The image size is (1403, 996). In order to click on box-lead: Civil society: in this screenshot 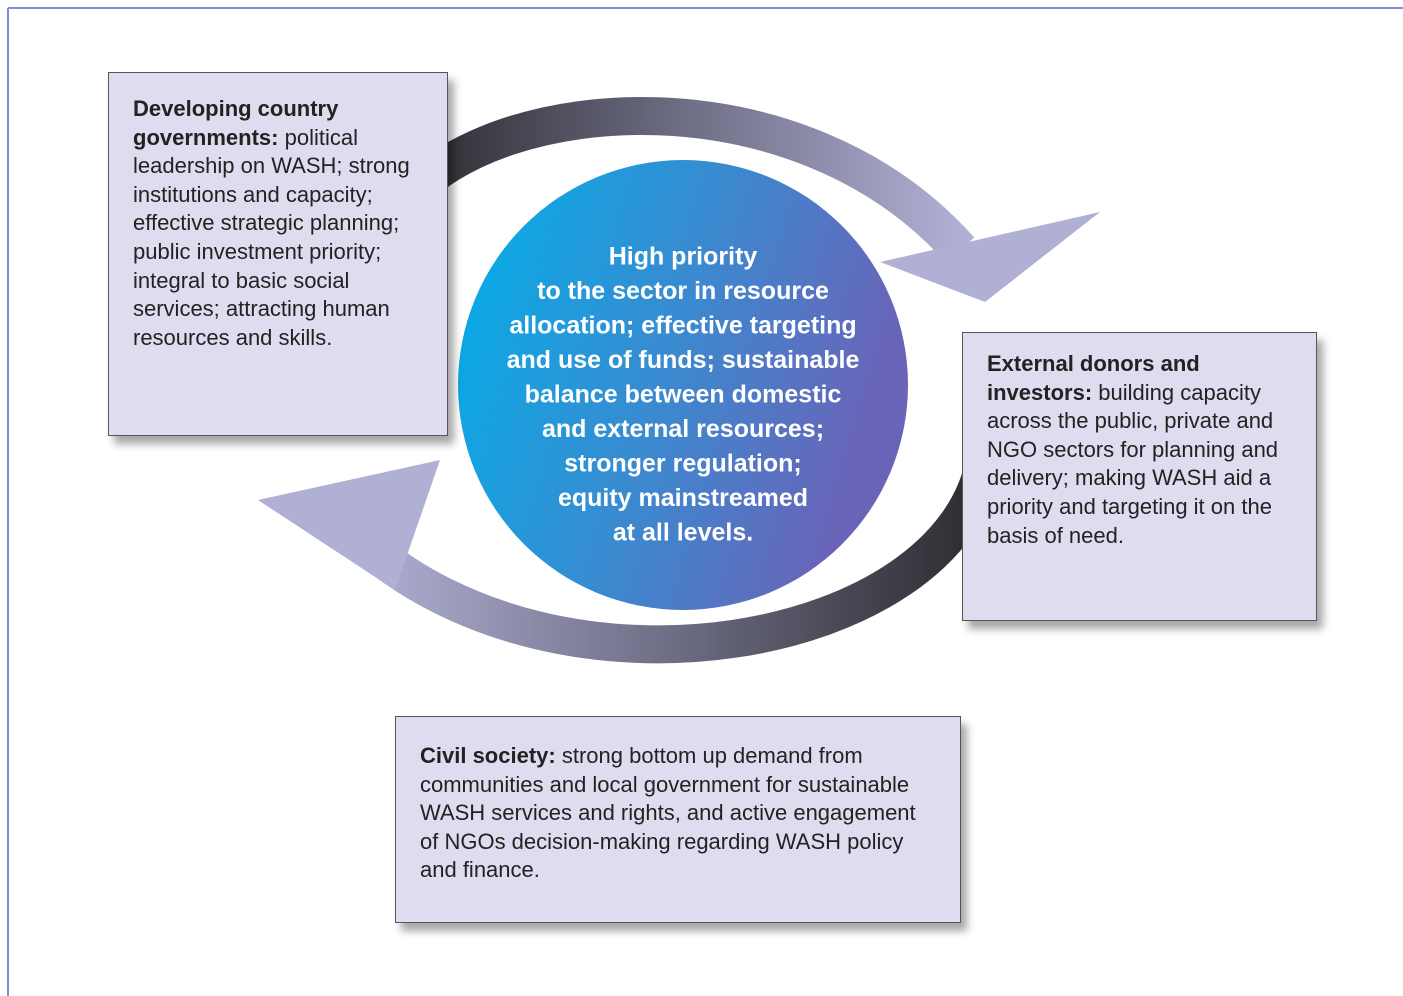, I will do `click(488, 755)`.